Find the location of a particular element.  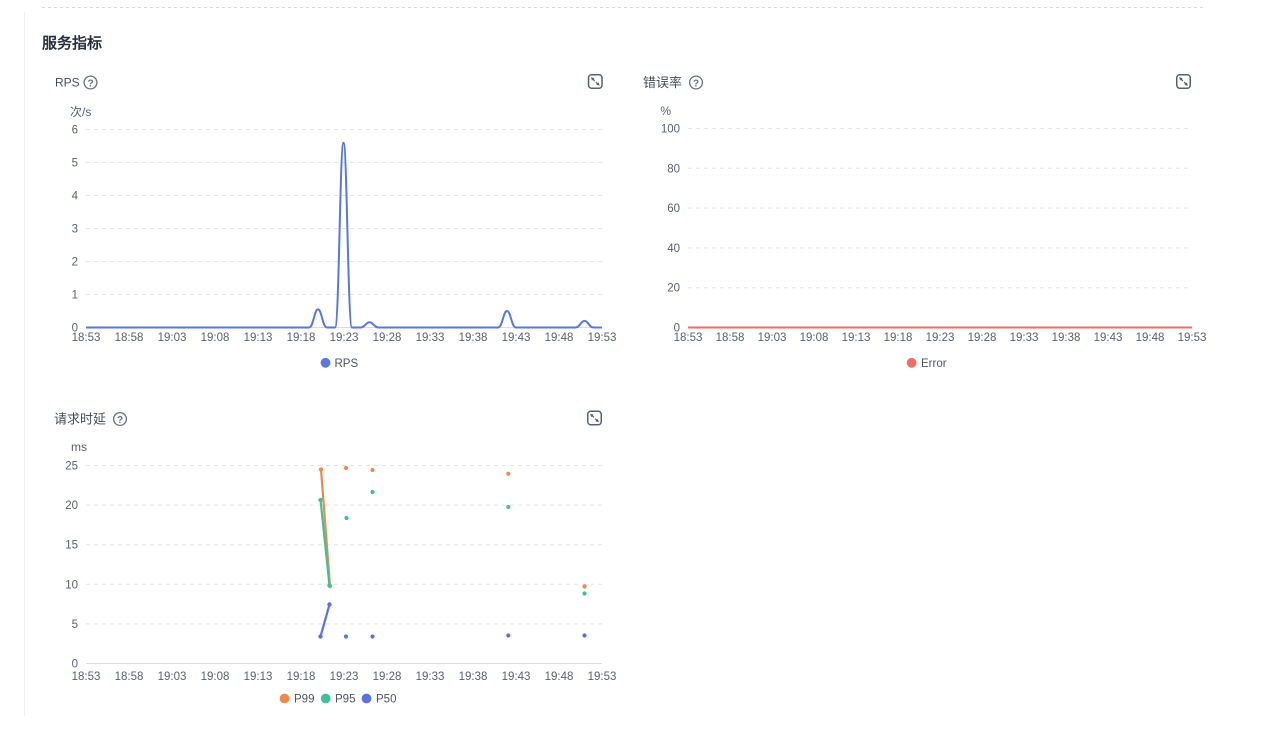

svg-text: 10 is located at coordinates (71, 585).